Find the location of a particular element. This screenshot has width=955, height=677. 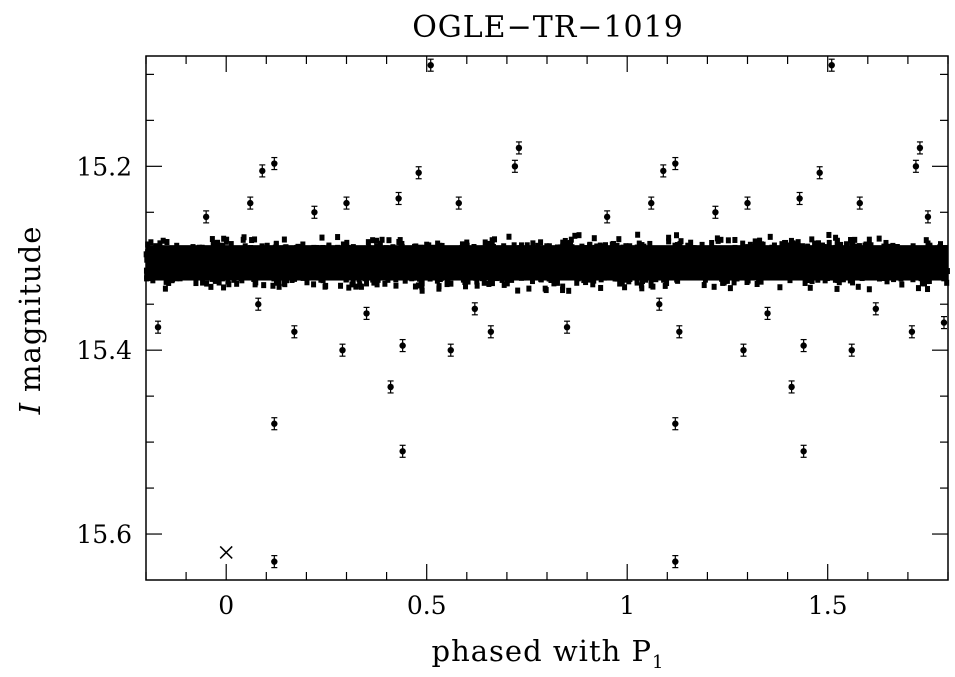

x-axis-label-text: phased with P is located at coordinates (542, 651).